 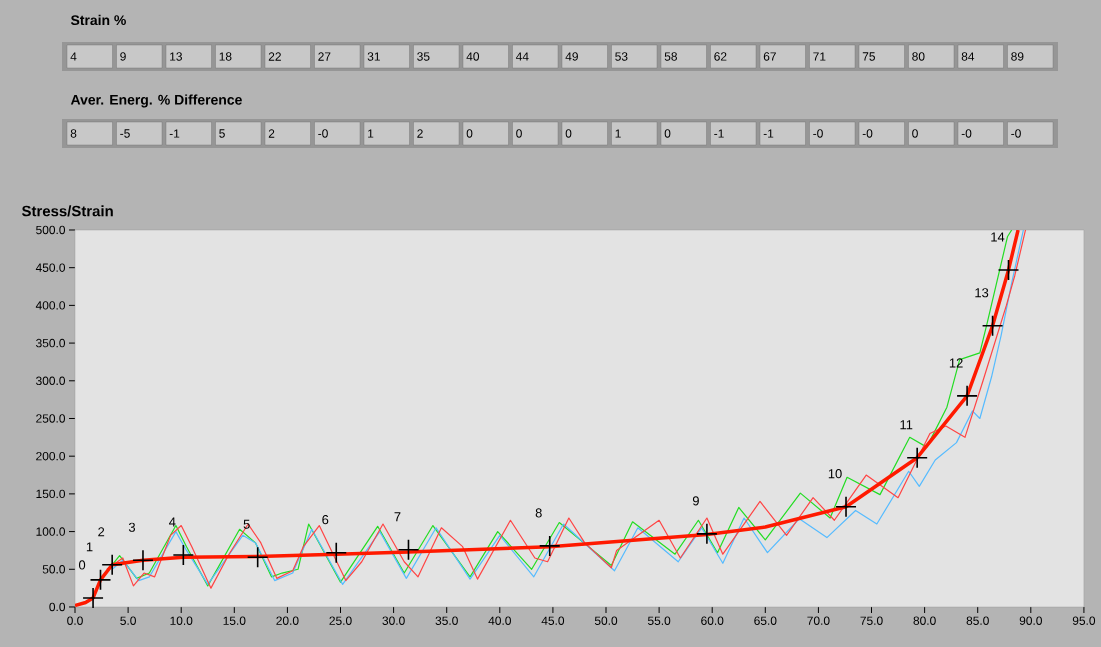 What do you see at coordinates (819, 56) in the screenshot?
I see `text: 71` at bounding box center [819, 56].